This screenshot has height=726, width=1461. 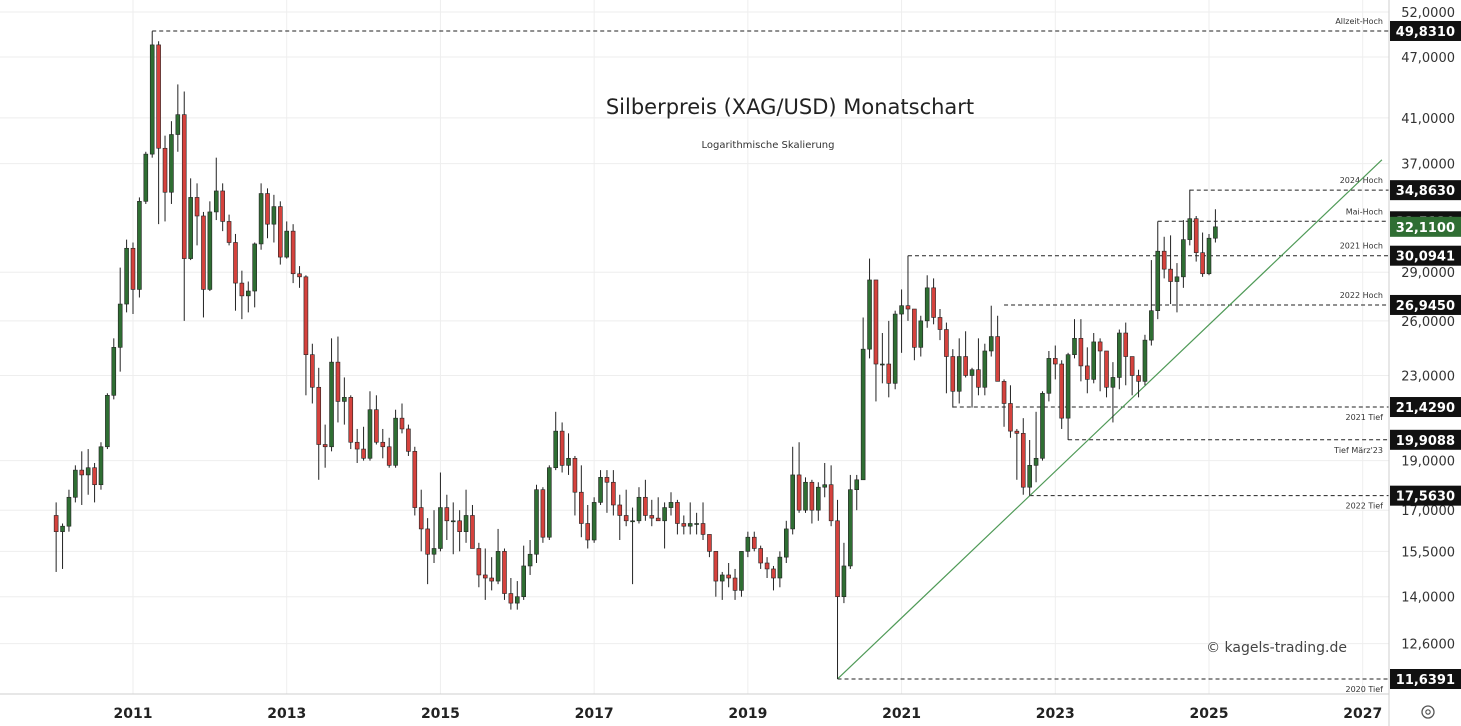 I want to click on level-annotation: Tief März'23, so click(x=1358, y=450).